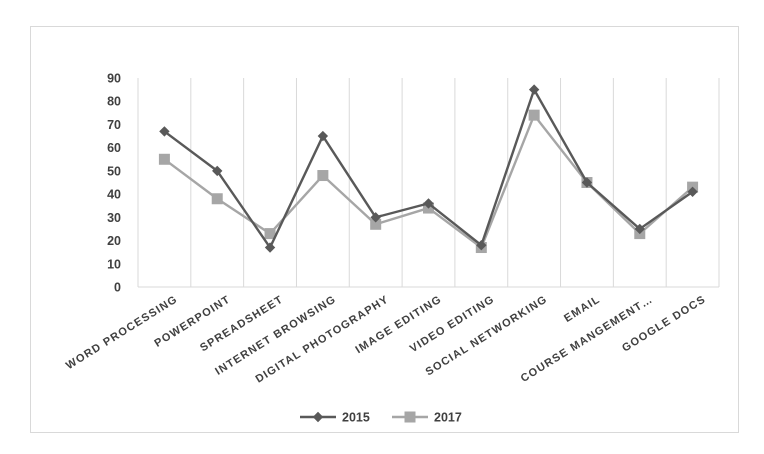 The image size is (764, 454). I want to click on y-tick-label: 70, so click(114, 125).